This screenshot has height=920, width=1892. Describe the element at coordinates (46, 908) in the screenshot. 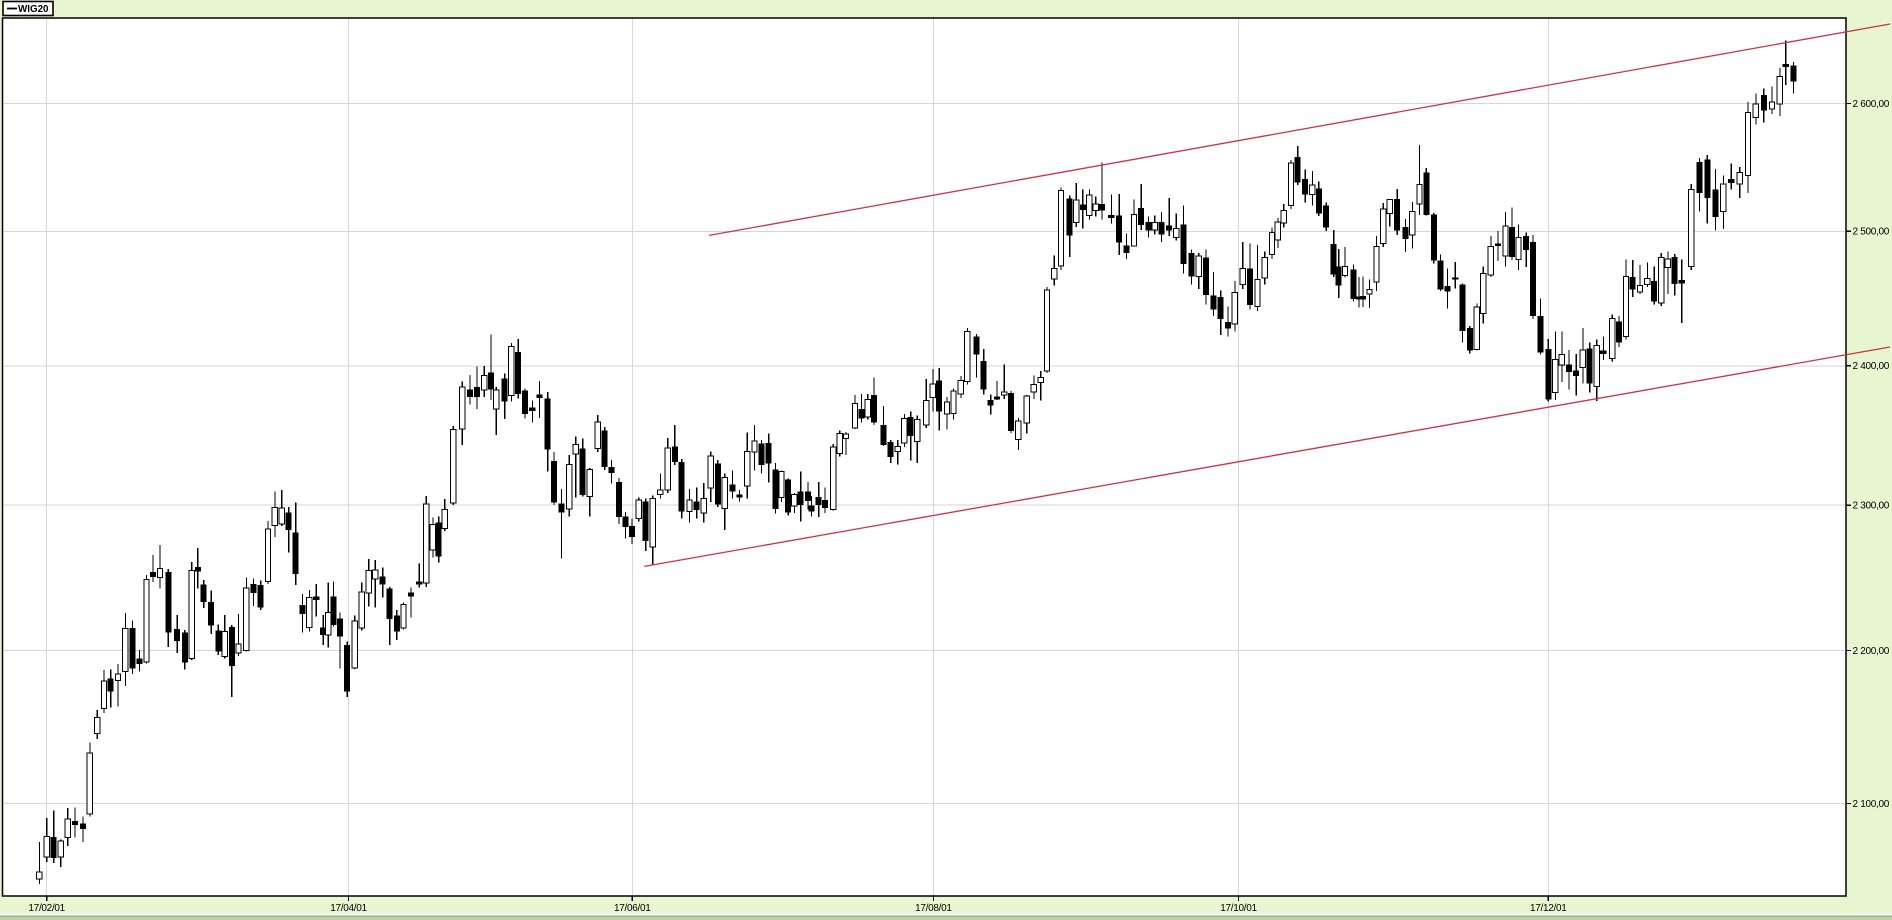

I see `svg-text: 17/02/01` at that location.